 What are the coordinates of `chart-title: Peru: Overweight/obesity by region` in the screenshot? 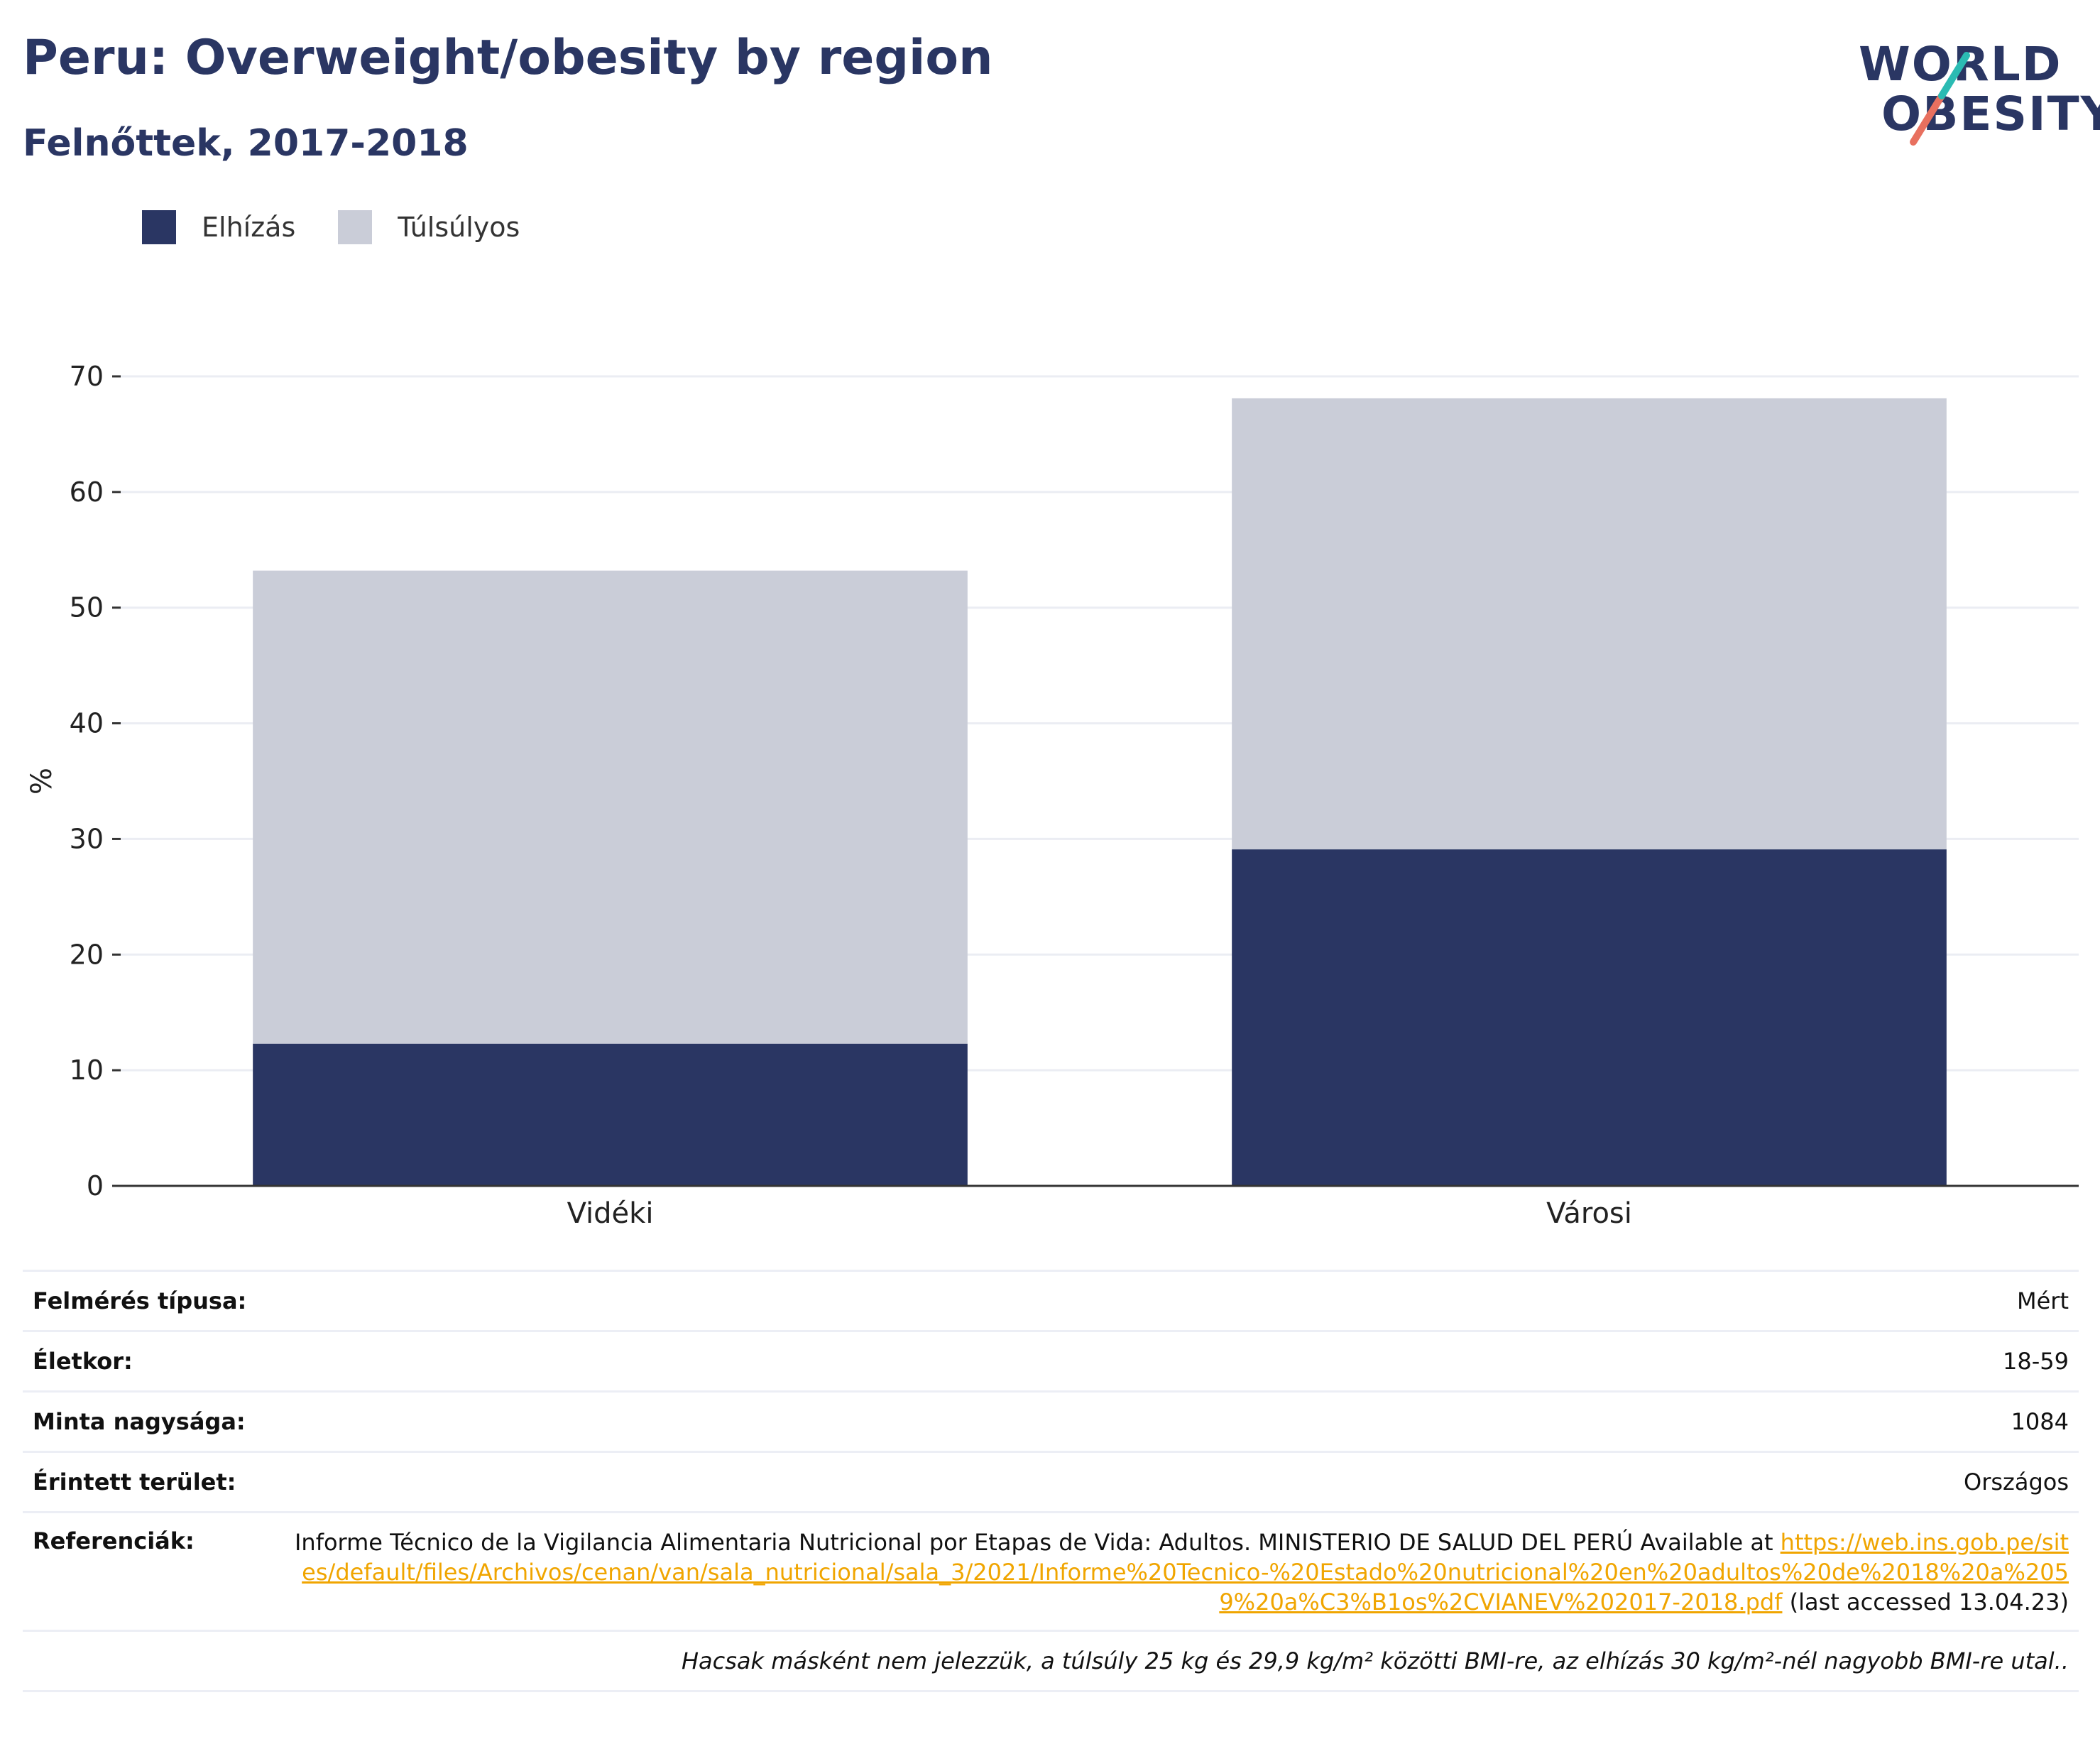 It's located at (508, 58).